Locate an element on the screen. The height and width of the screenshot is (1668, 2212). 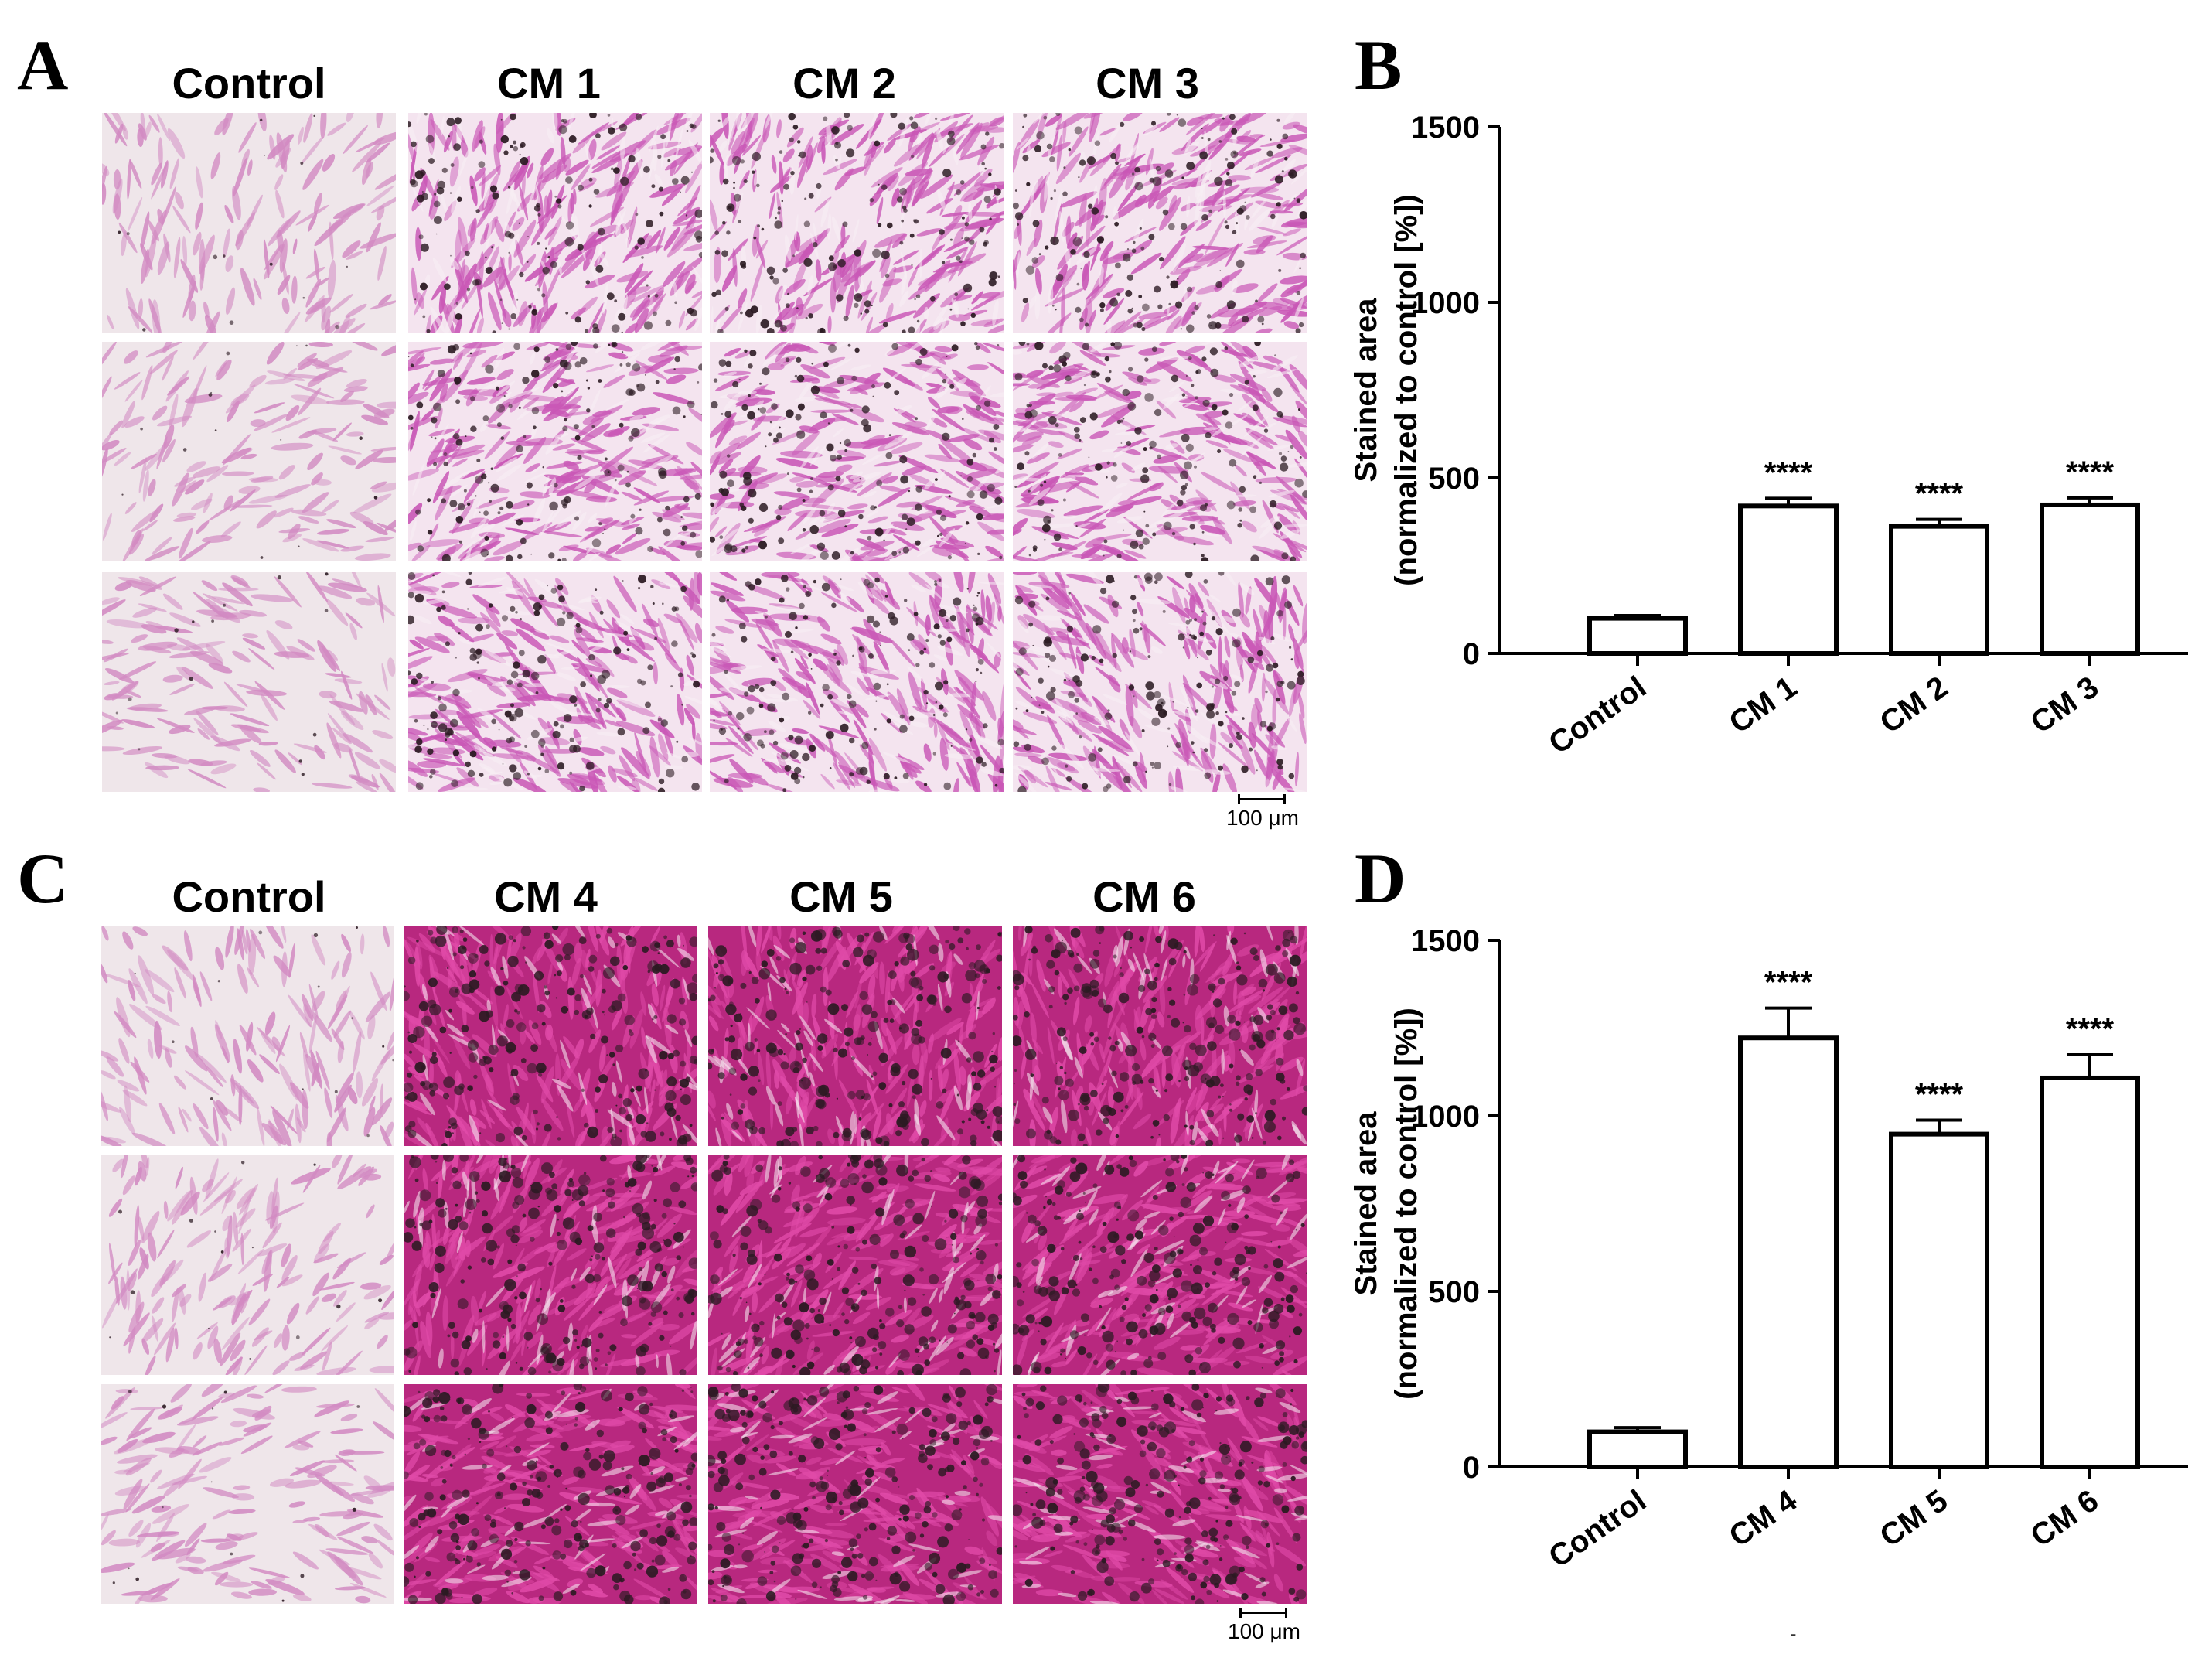
micrograph-a-r2-c2 is located at coordinates (555, 451).